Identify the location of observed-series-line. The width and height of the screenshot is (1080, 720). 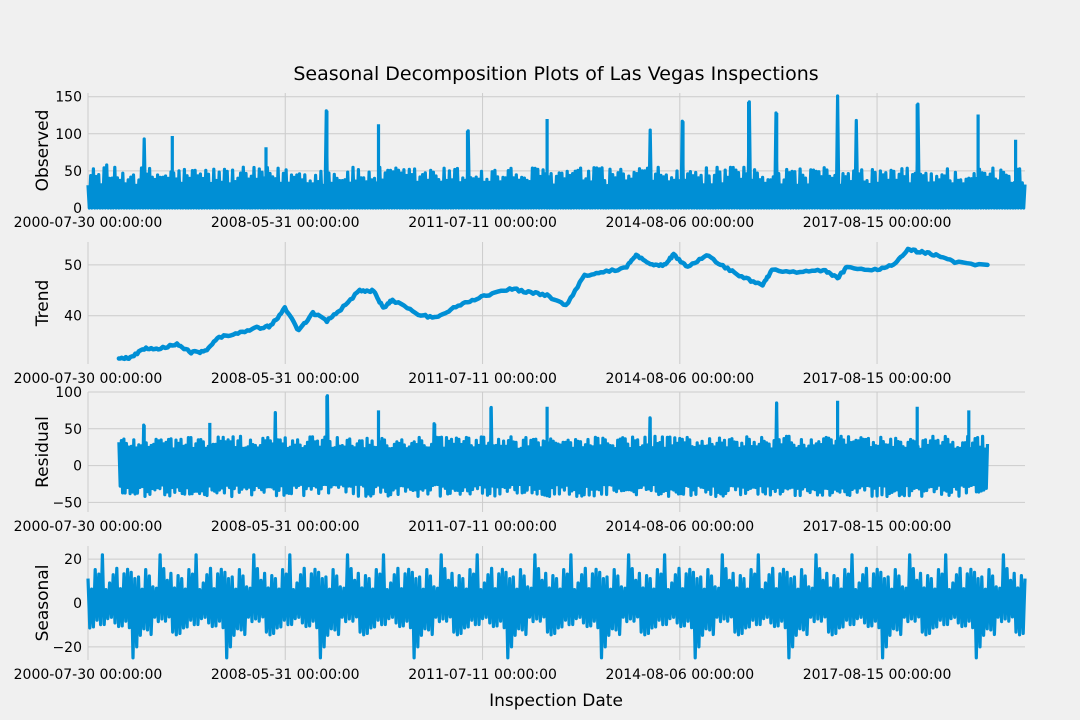
(556, 152).